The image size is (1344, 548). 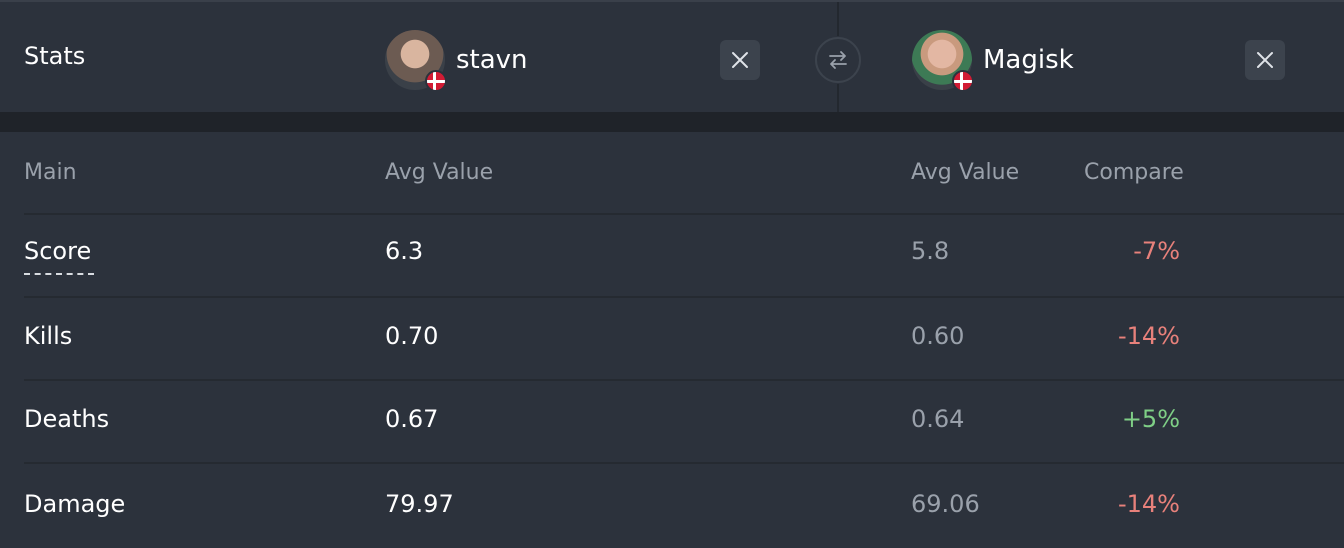 I want to click on remove-player-1-button, so click(x=740, y=60).